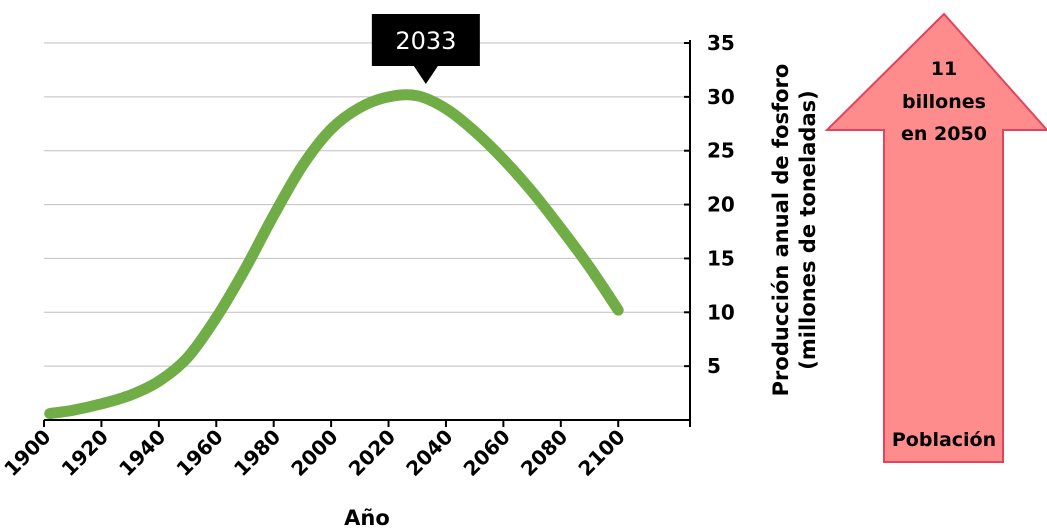 Image resolution: width=1047 pixels, height=529 pixels. I want to click on x-tick-label-1960: 1960, so click(199, 453).